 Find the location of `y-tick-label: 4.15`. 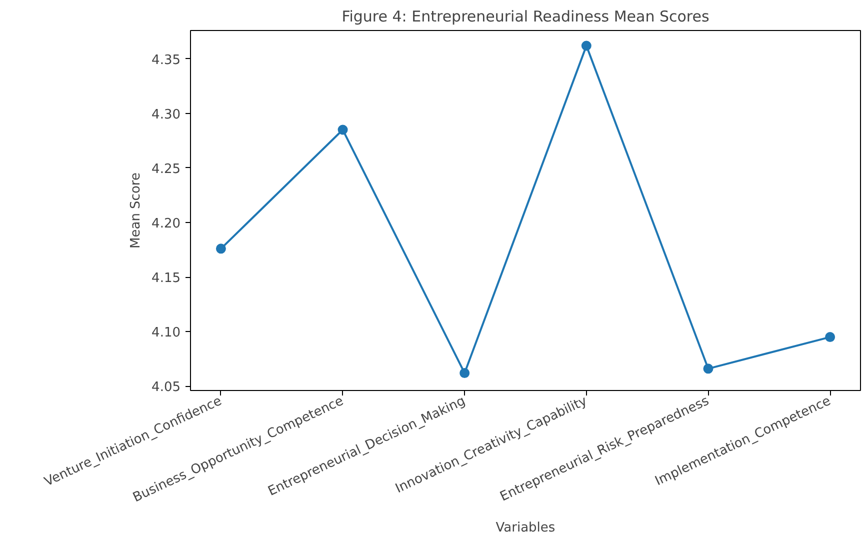

y-tick-label: 4.15 is located at coordinates (166, 278).